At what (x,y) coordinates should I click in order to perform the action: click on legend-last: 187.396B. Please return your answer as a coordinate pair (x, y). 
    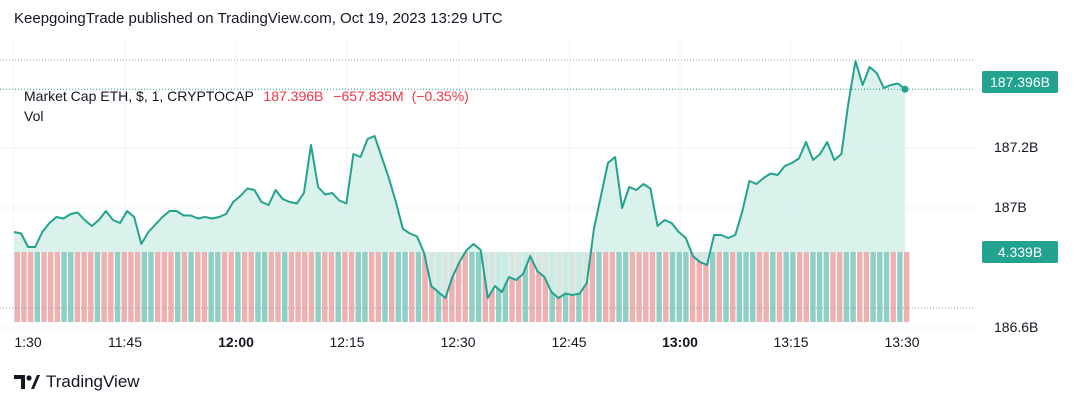
    Looking at the image, I should click on (293, 96).